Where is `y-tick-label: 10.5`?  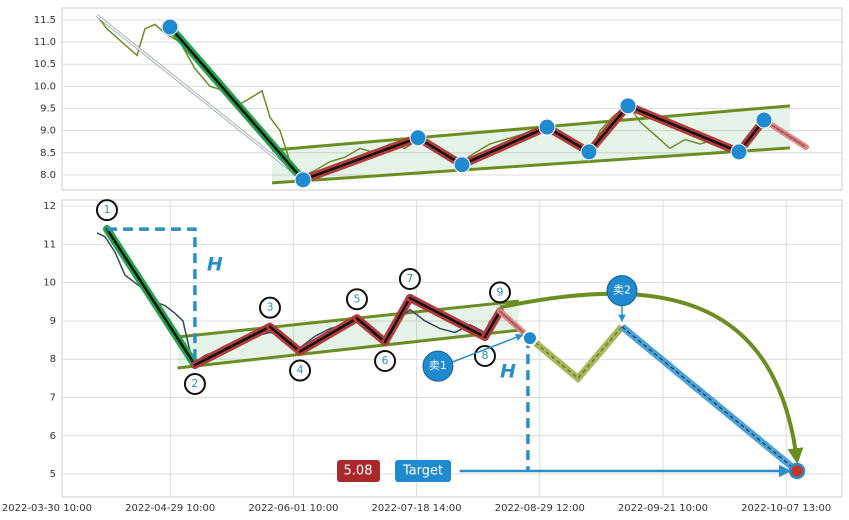
y-tick-label: 10.5 is located at coordinates (45, 64).